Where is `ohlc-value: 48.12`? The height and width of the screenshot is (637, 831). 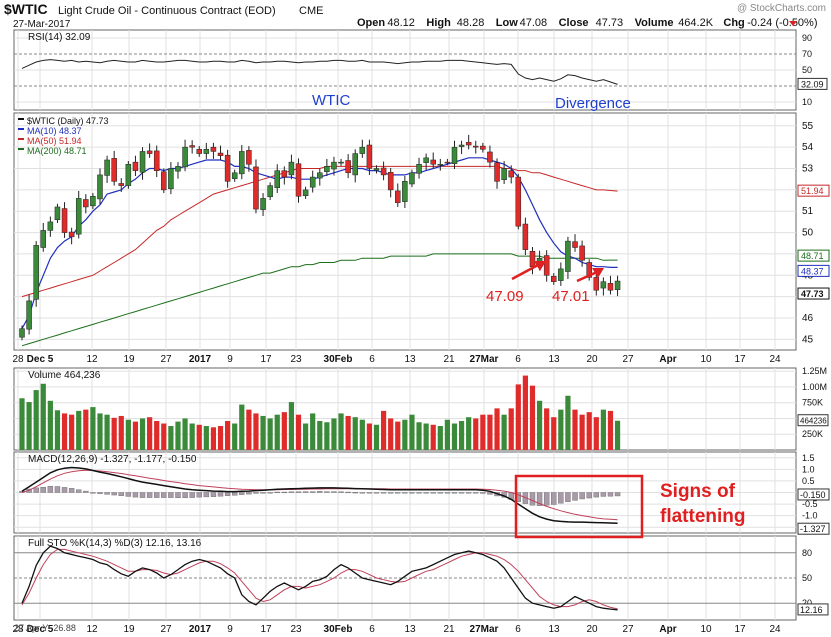
ohlc-value: 48.12 is located at coordinates (401, 23).